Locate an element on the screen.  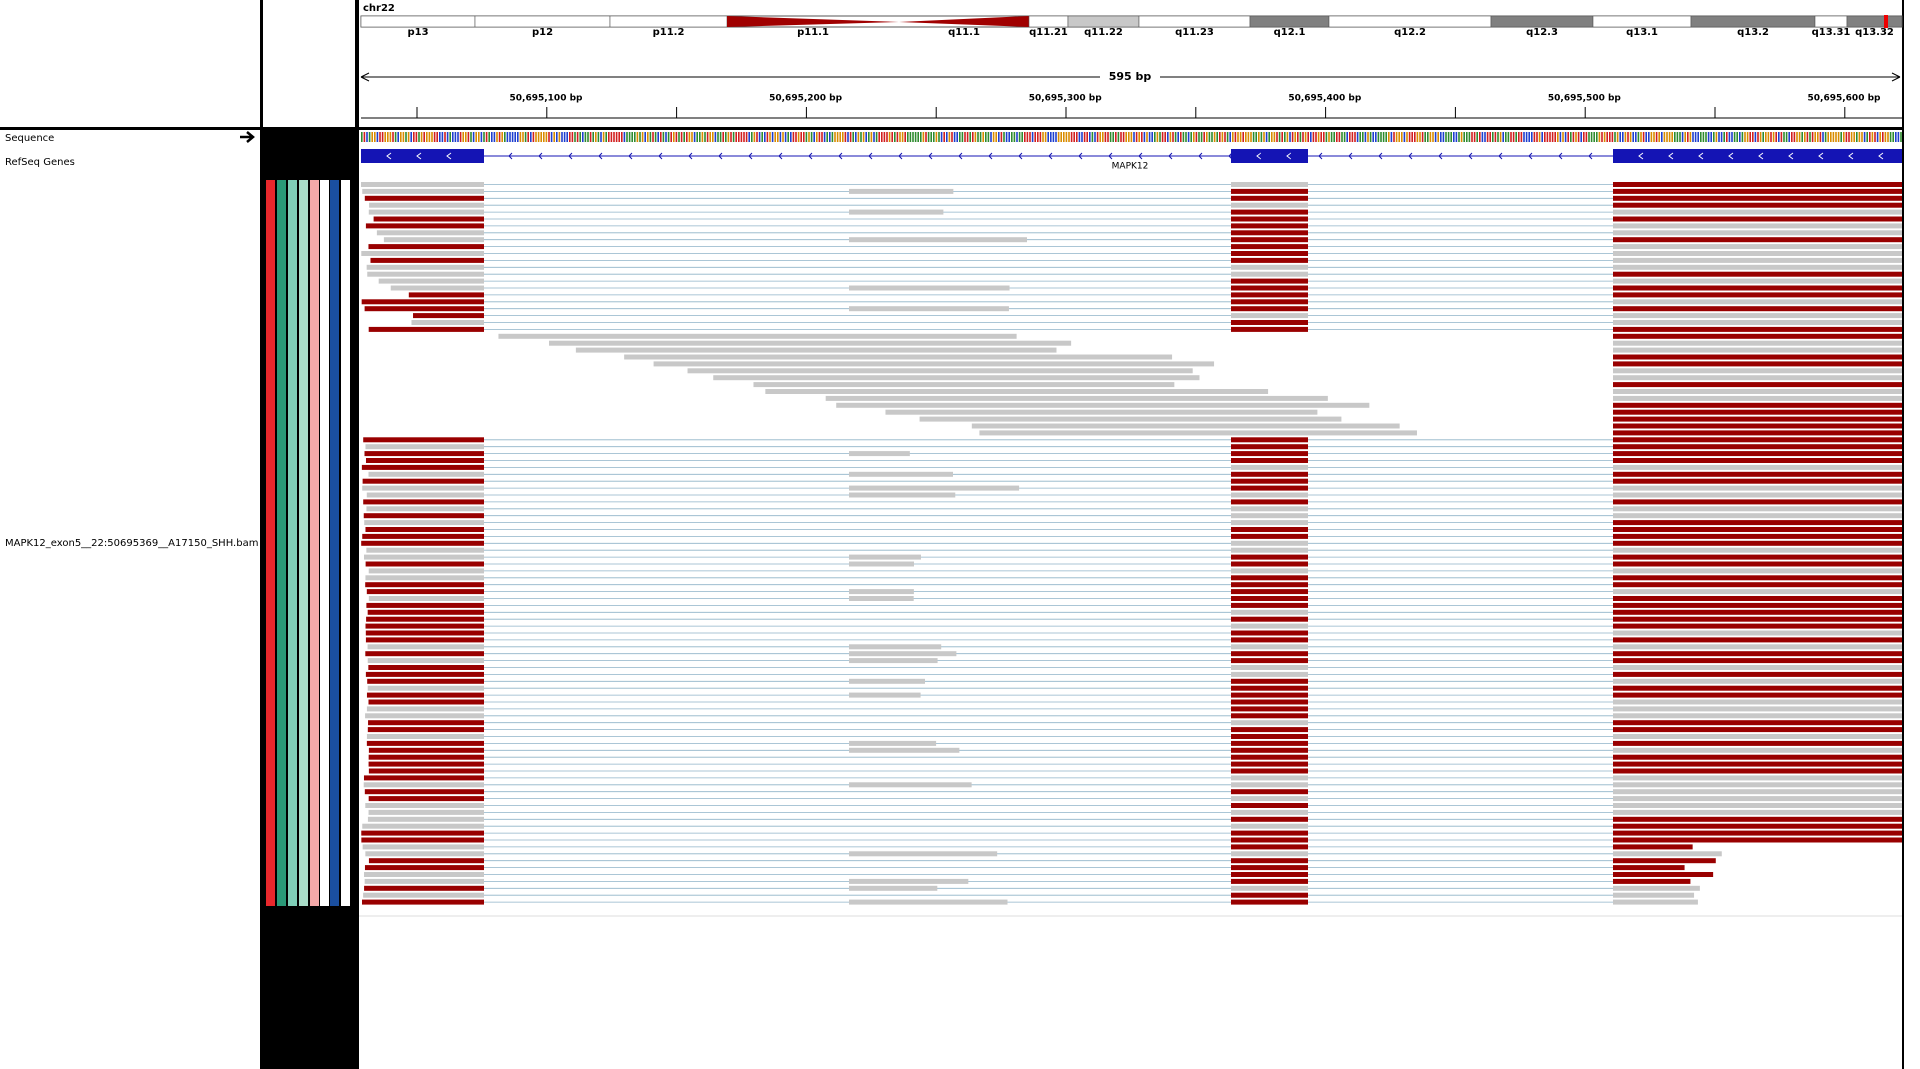
position-label: 50,695,100 bp is located at coordinates (547, 99).